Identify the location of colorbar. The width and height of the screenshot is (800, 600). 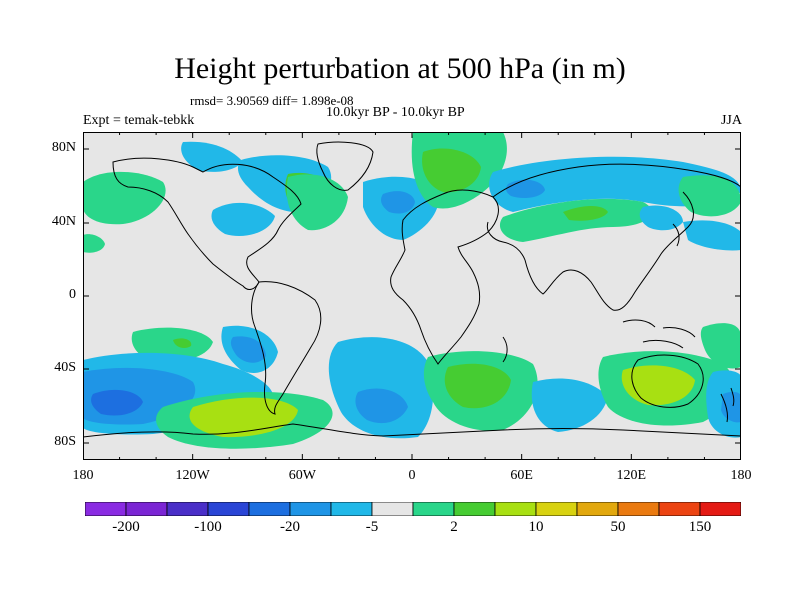
(413, 509).